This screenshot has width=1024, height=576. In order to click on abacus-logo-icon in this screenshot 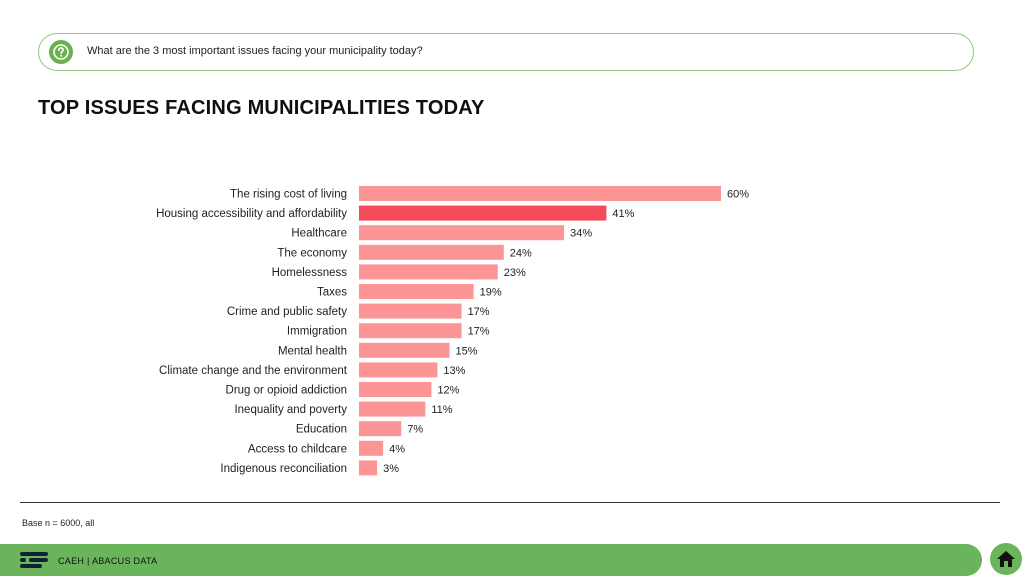, I will do `click(35, 562)`.